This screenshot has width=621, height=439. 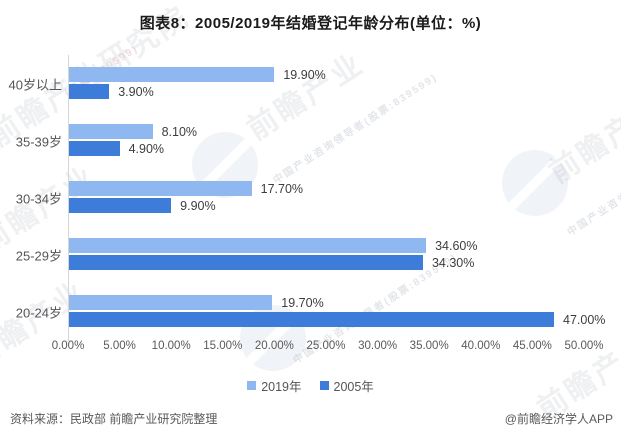 What do you see at coordinates (429, 346) in the screenshot?
I see `x-axis-tick: 35.00%` at bounding box center [429, 346].